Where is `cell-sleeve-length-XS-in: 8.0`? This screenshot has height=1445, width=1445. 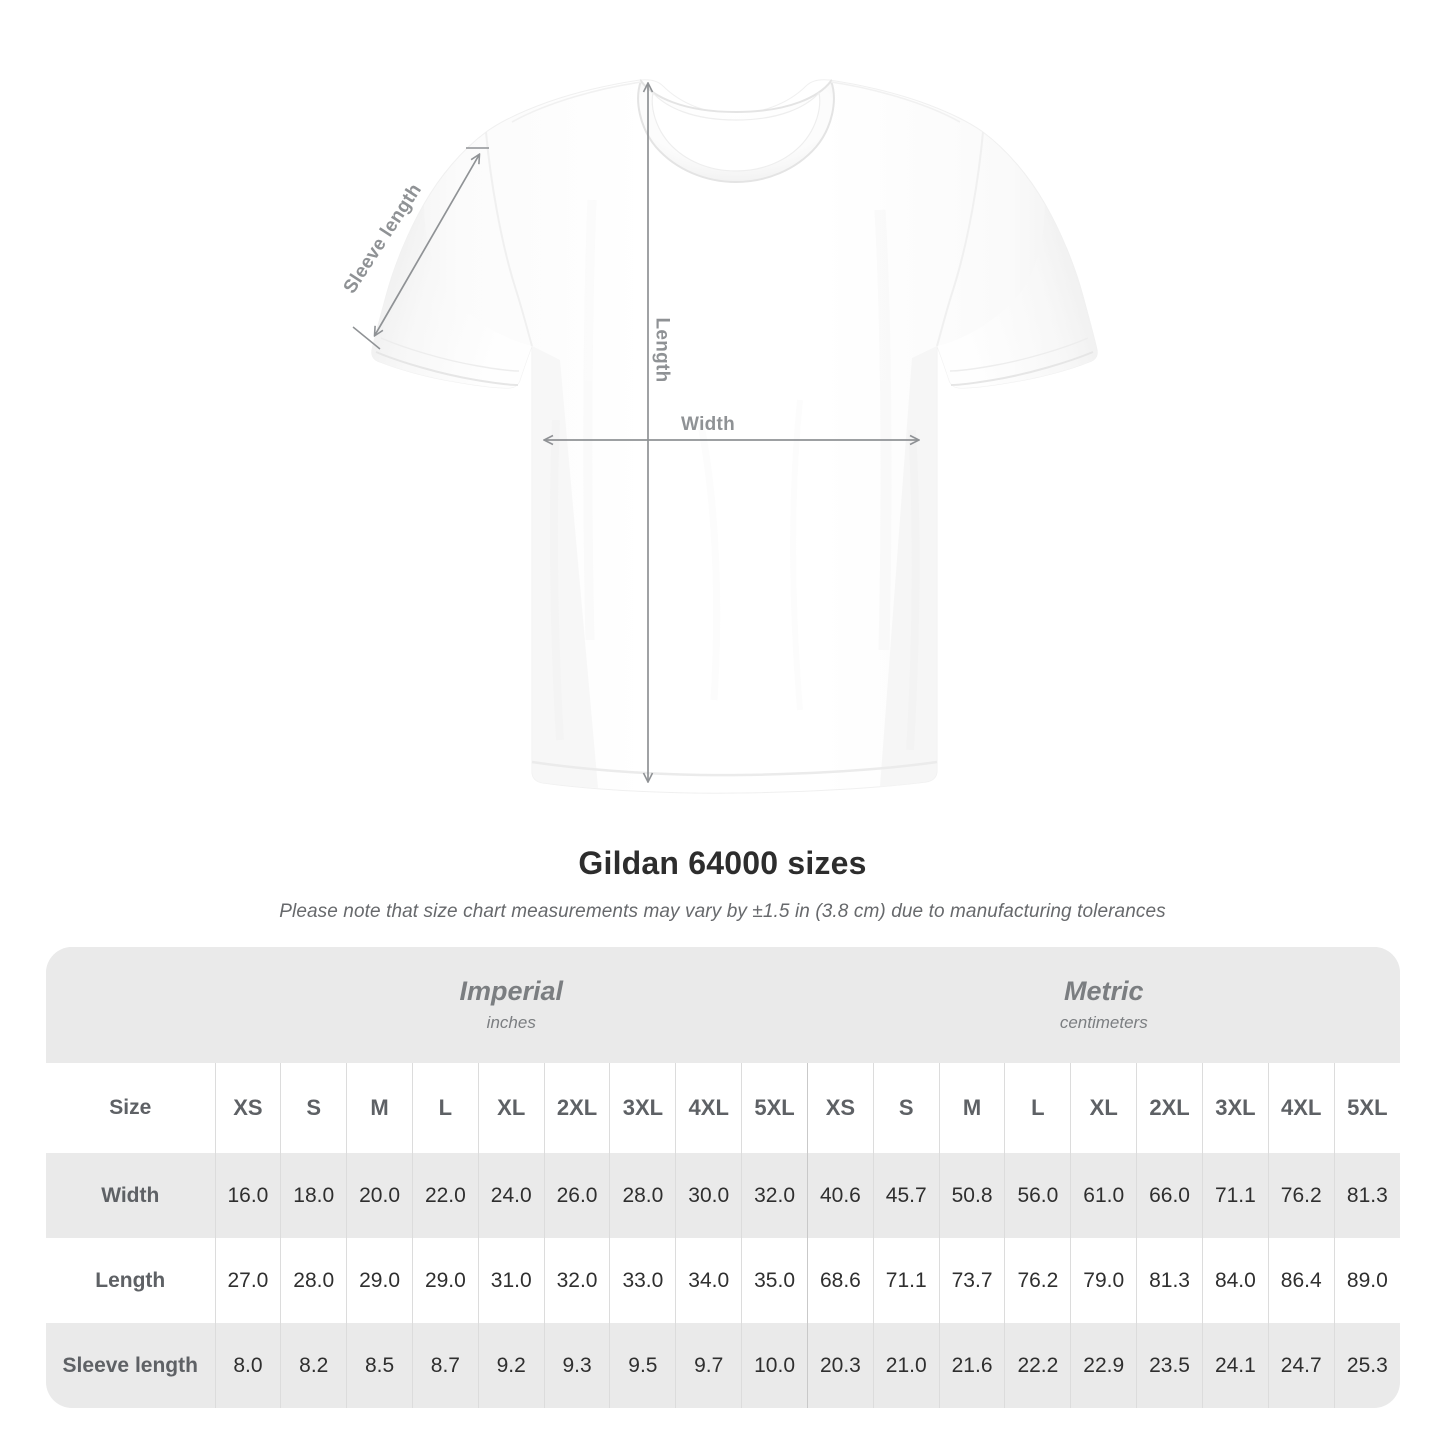 cell-sleeve-length-XS-in: 8.0 is located at coordinates (247, 1365).